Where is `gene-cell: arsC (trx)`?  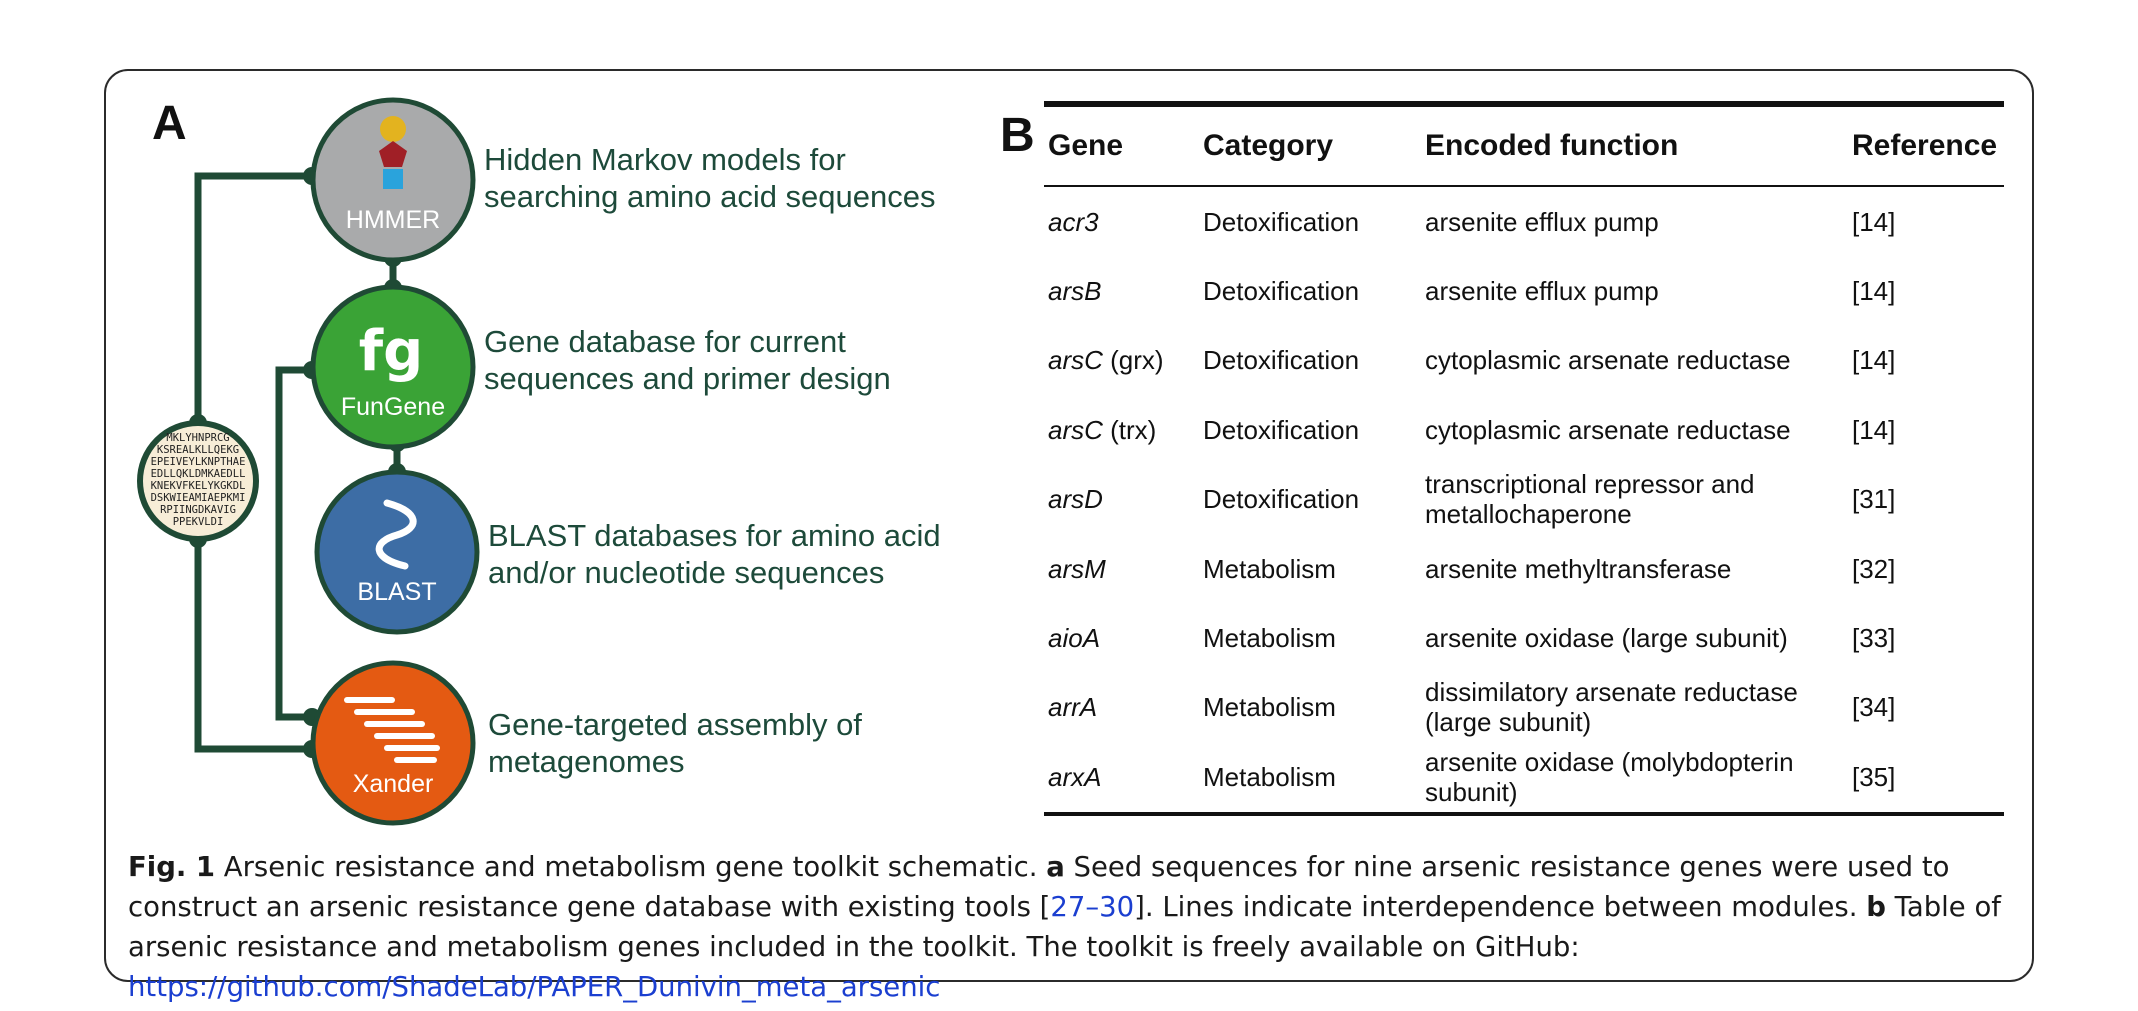
gene-cell: arsC (trx) is located at coordinates (1102, 429).